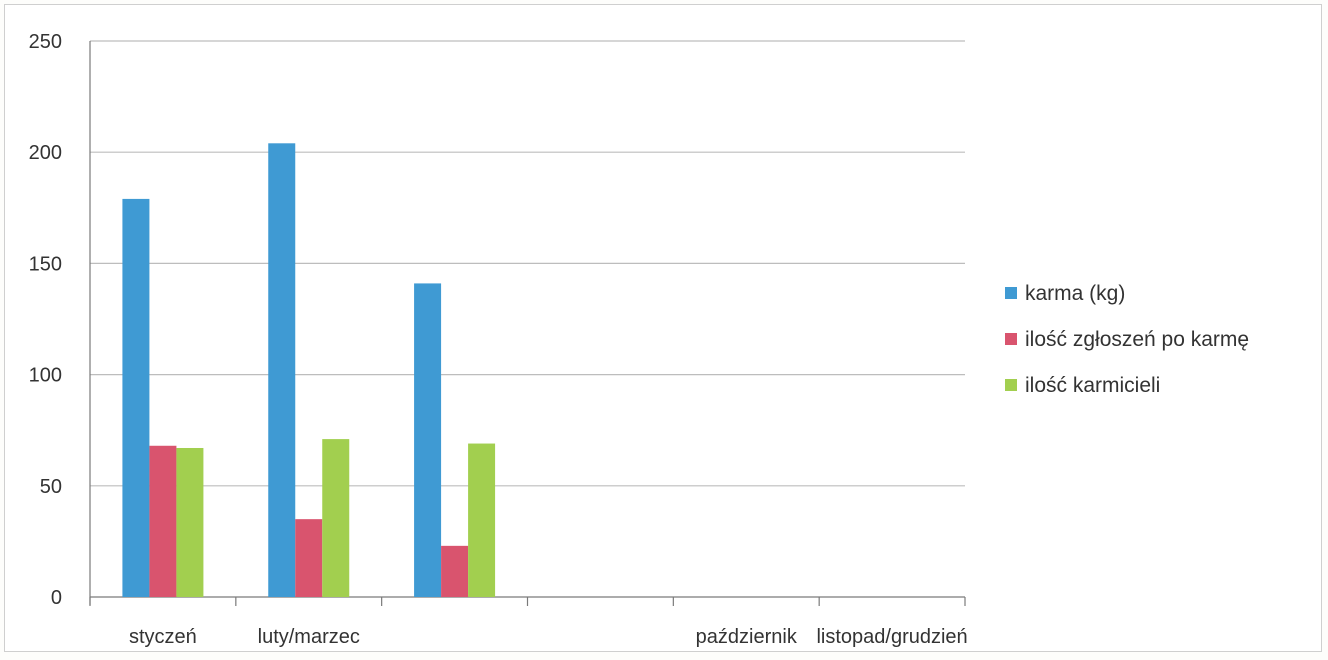 The width and height of the screenshot is (1328, 660). Describe the element at coordinates (1137, 339) in the screenshot. I see `legend-label: ilość zgłoszeń po karmę` at that location.